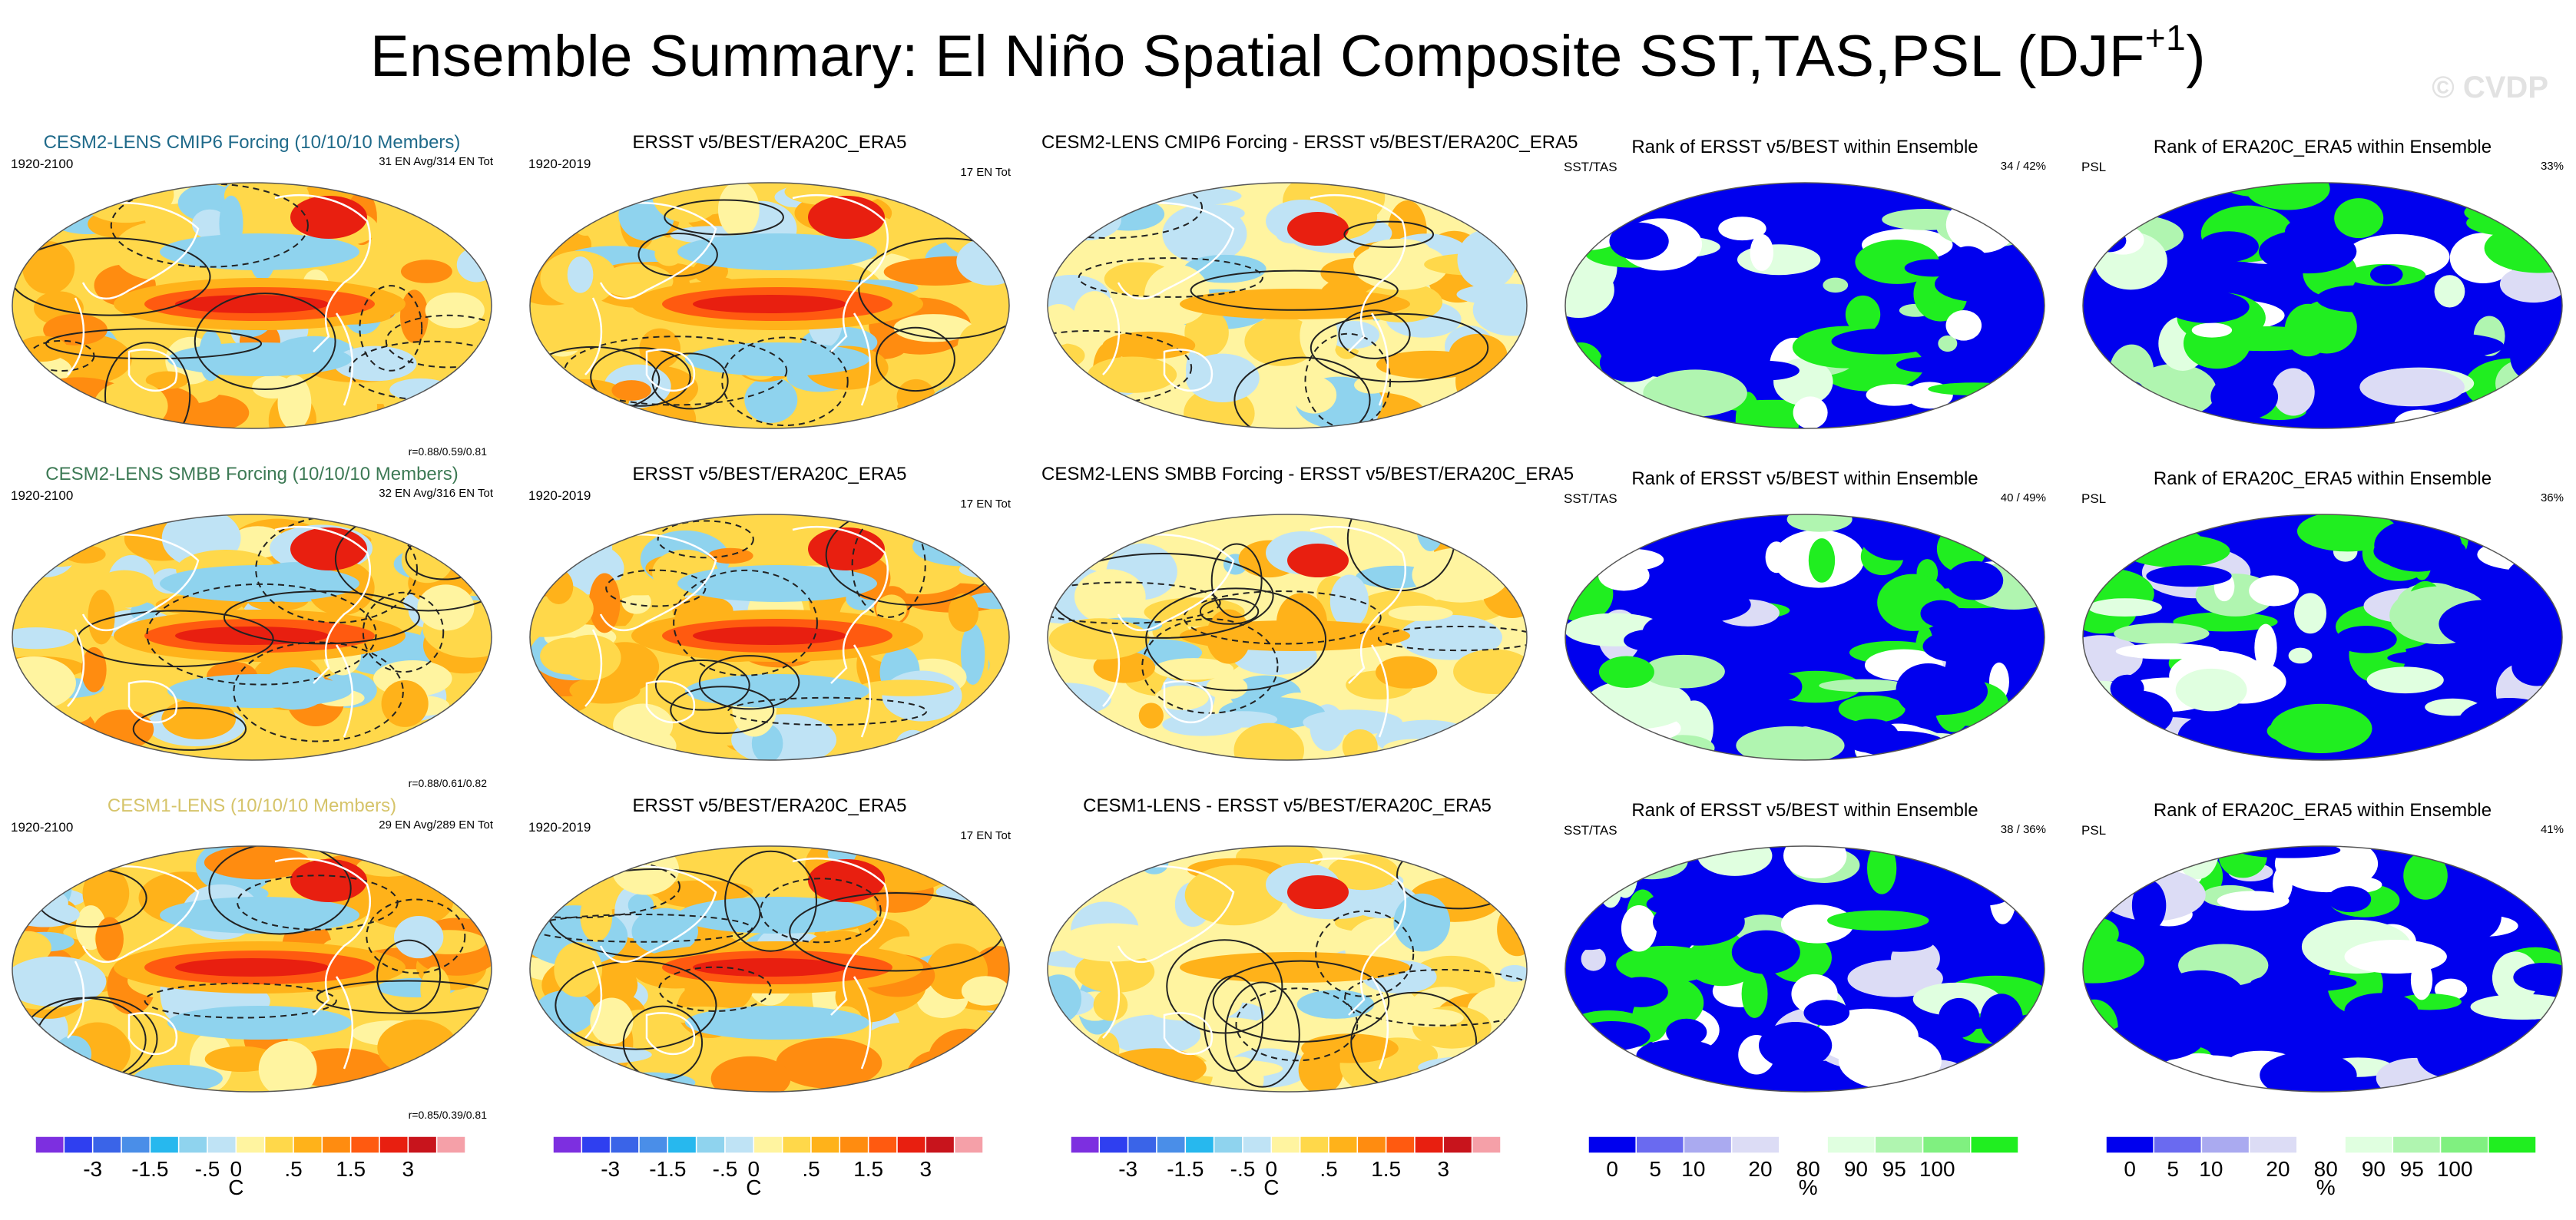 The width and height of the screenshot is (2576, 1220). What do you see at coordinates (2321, 1167) in the screenshot?
I see `colorbar-svg: 0 5 10 20 80 90 95 100%` at bounding box center [2321, 1167].